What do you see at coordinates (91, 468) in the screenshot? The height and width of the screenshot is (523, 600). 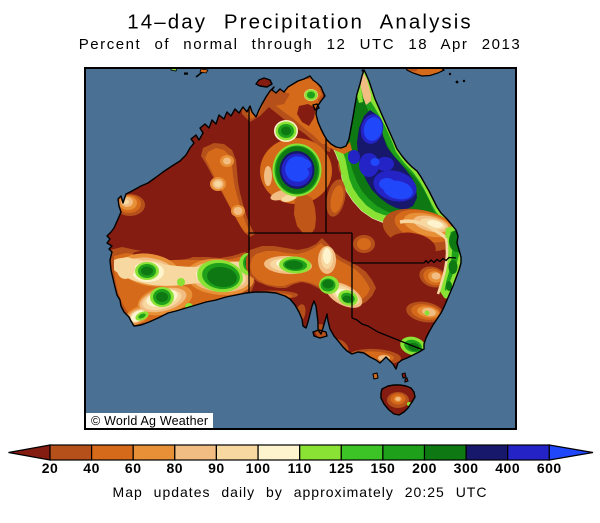 I see `svg-text: 40` at bounding box center [91, 468].